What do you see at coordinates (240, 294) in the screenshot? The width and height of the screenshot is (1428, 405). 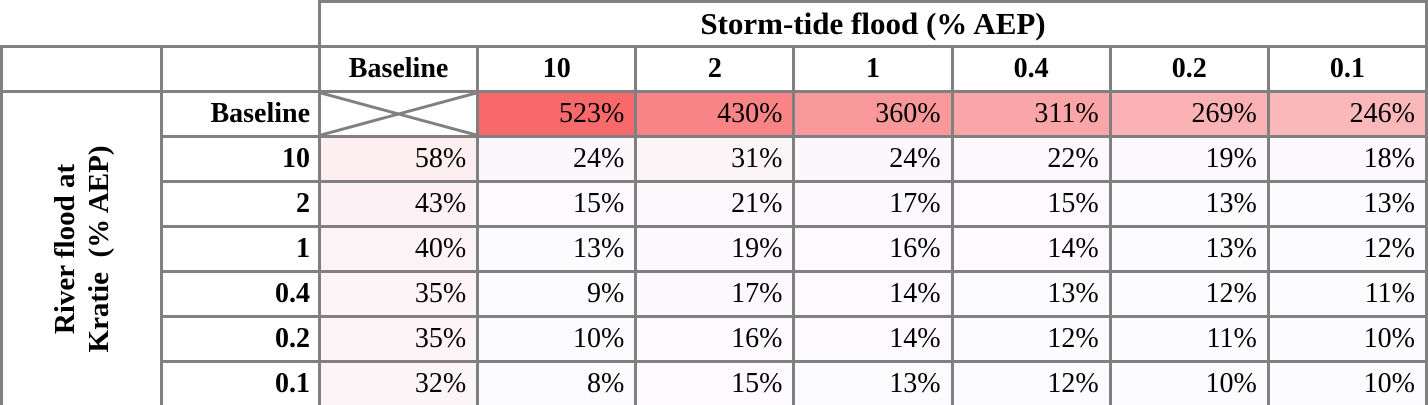 I see `row-header-0-4: 0.4` at bounding box center [240, 294].